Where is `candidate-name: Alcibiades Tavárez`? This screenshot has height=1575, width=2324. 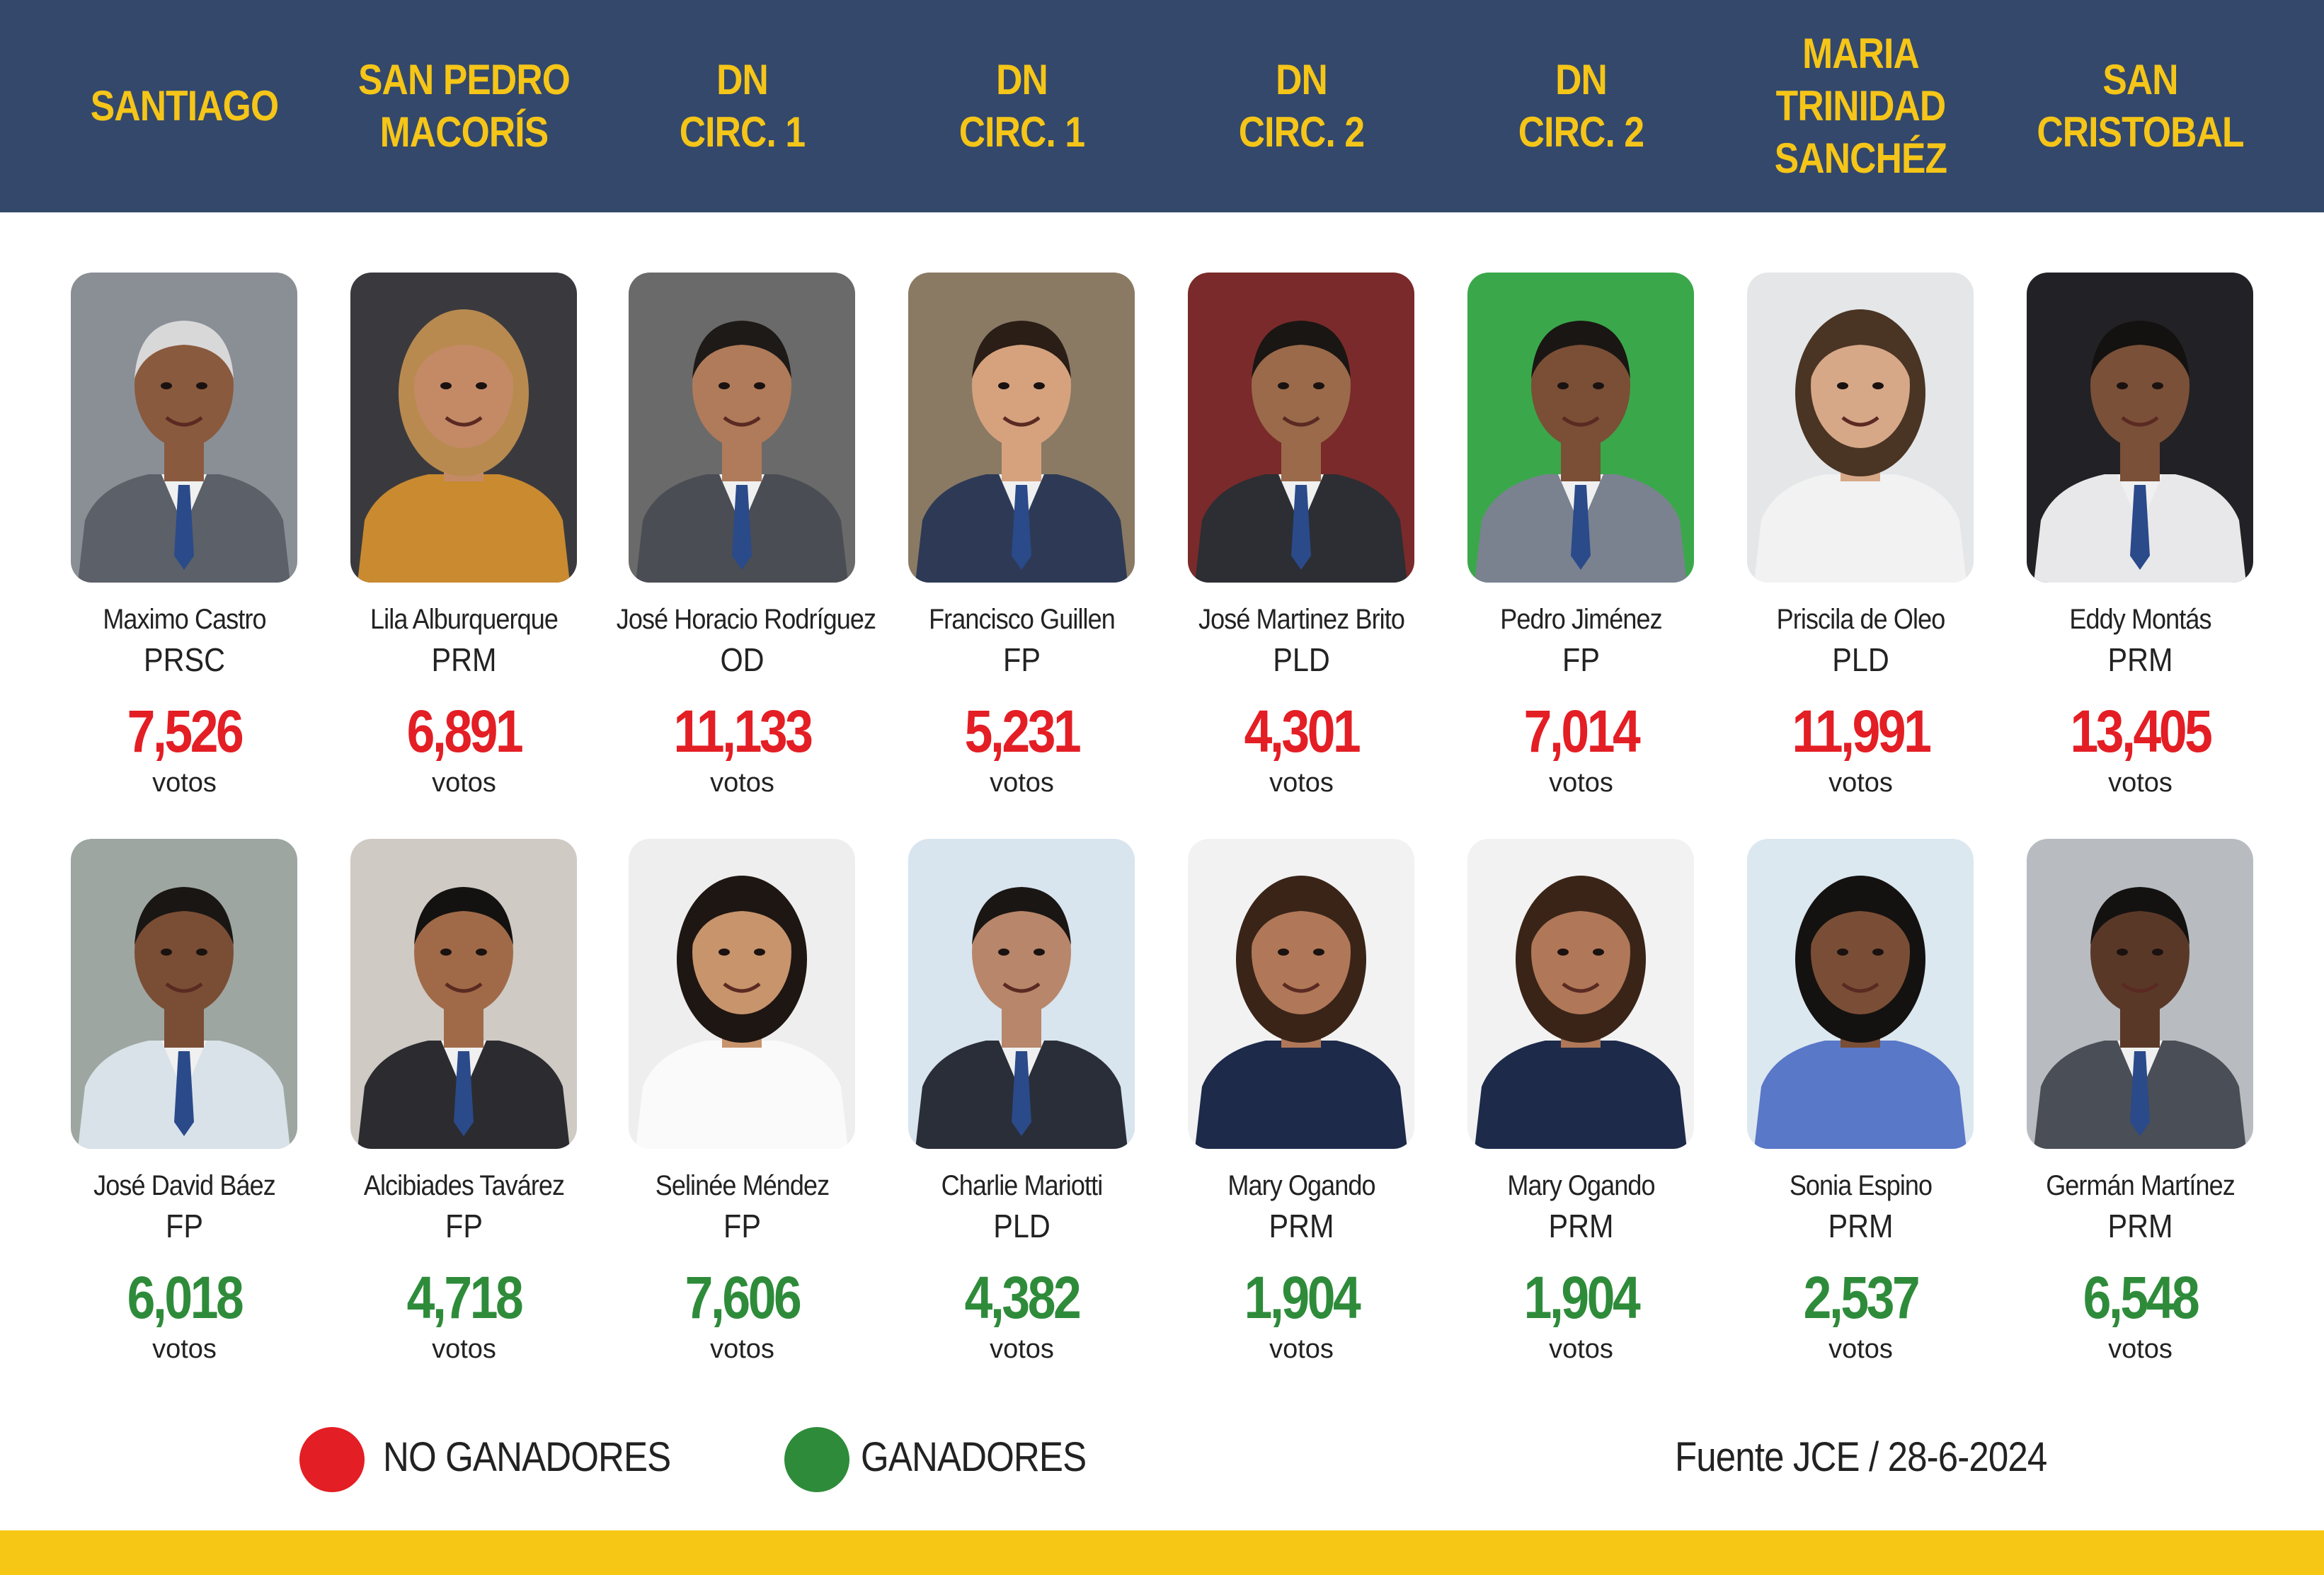
candidate-name: Alcibiades Tavárez is located at coordinates (464, 1185).